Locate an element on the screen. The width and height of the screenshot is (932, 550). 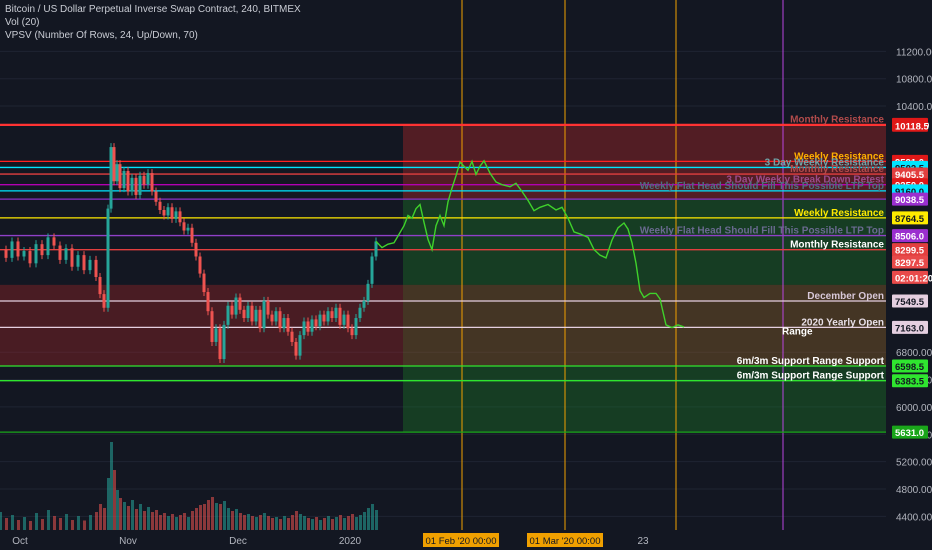
date-marker-label: 01 Mar '20 00:00 is located at coordinates (565, 541).